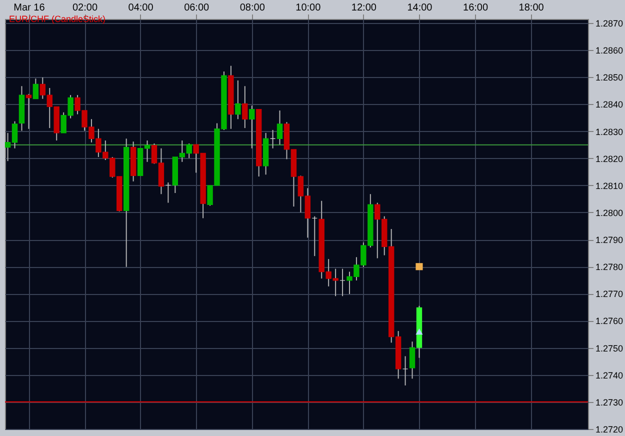  I want to click on x-tick-label: 02:00, so click(85, 8).